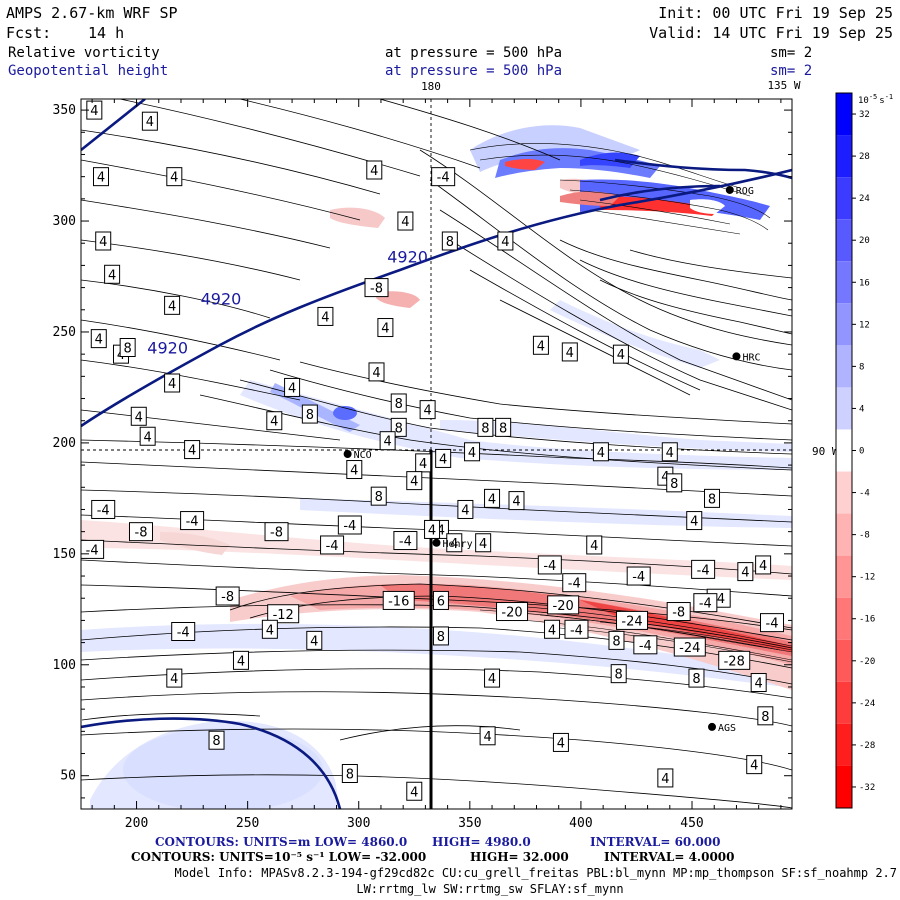  I want to click on lon-135w-label: 135 W, so click(783, 85).